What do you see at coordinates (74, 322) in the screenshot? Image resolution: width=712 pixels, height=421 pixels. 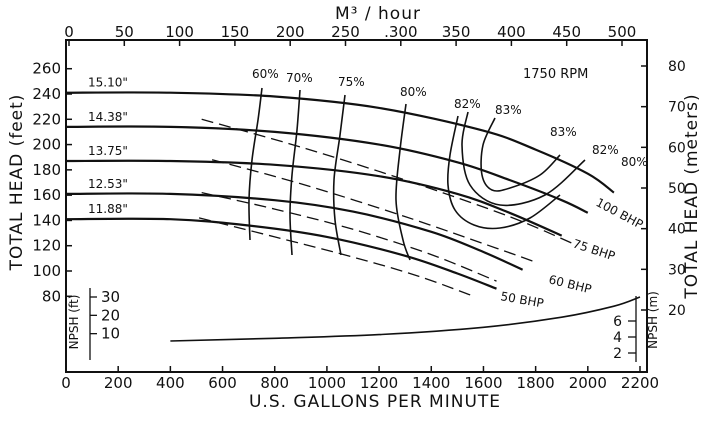 I see `npsh-left-label: NPSH (ft)` at bounding box center [74, 322].